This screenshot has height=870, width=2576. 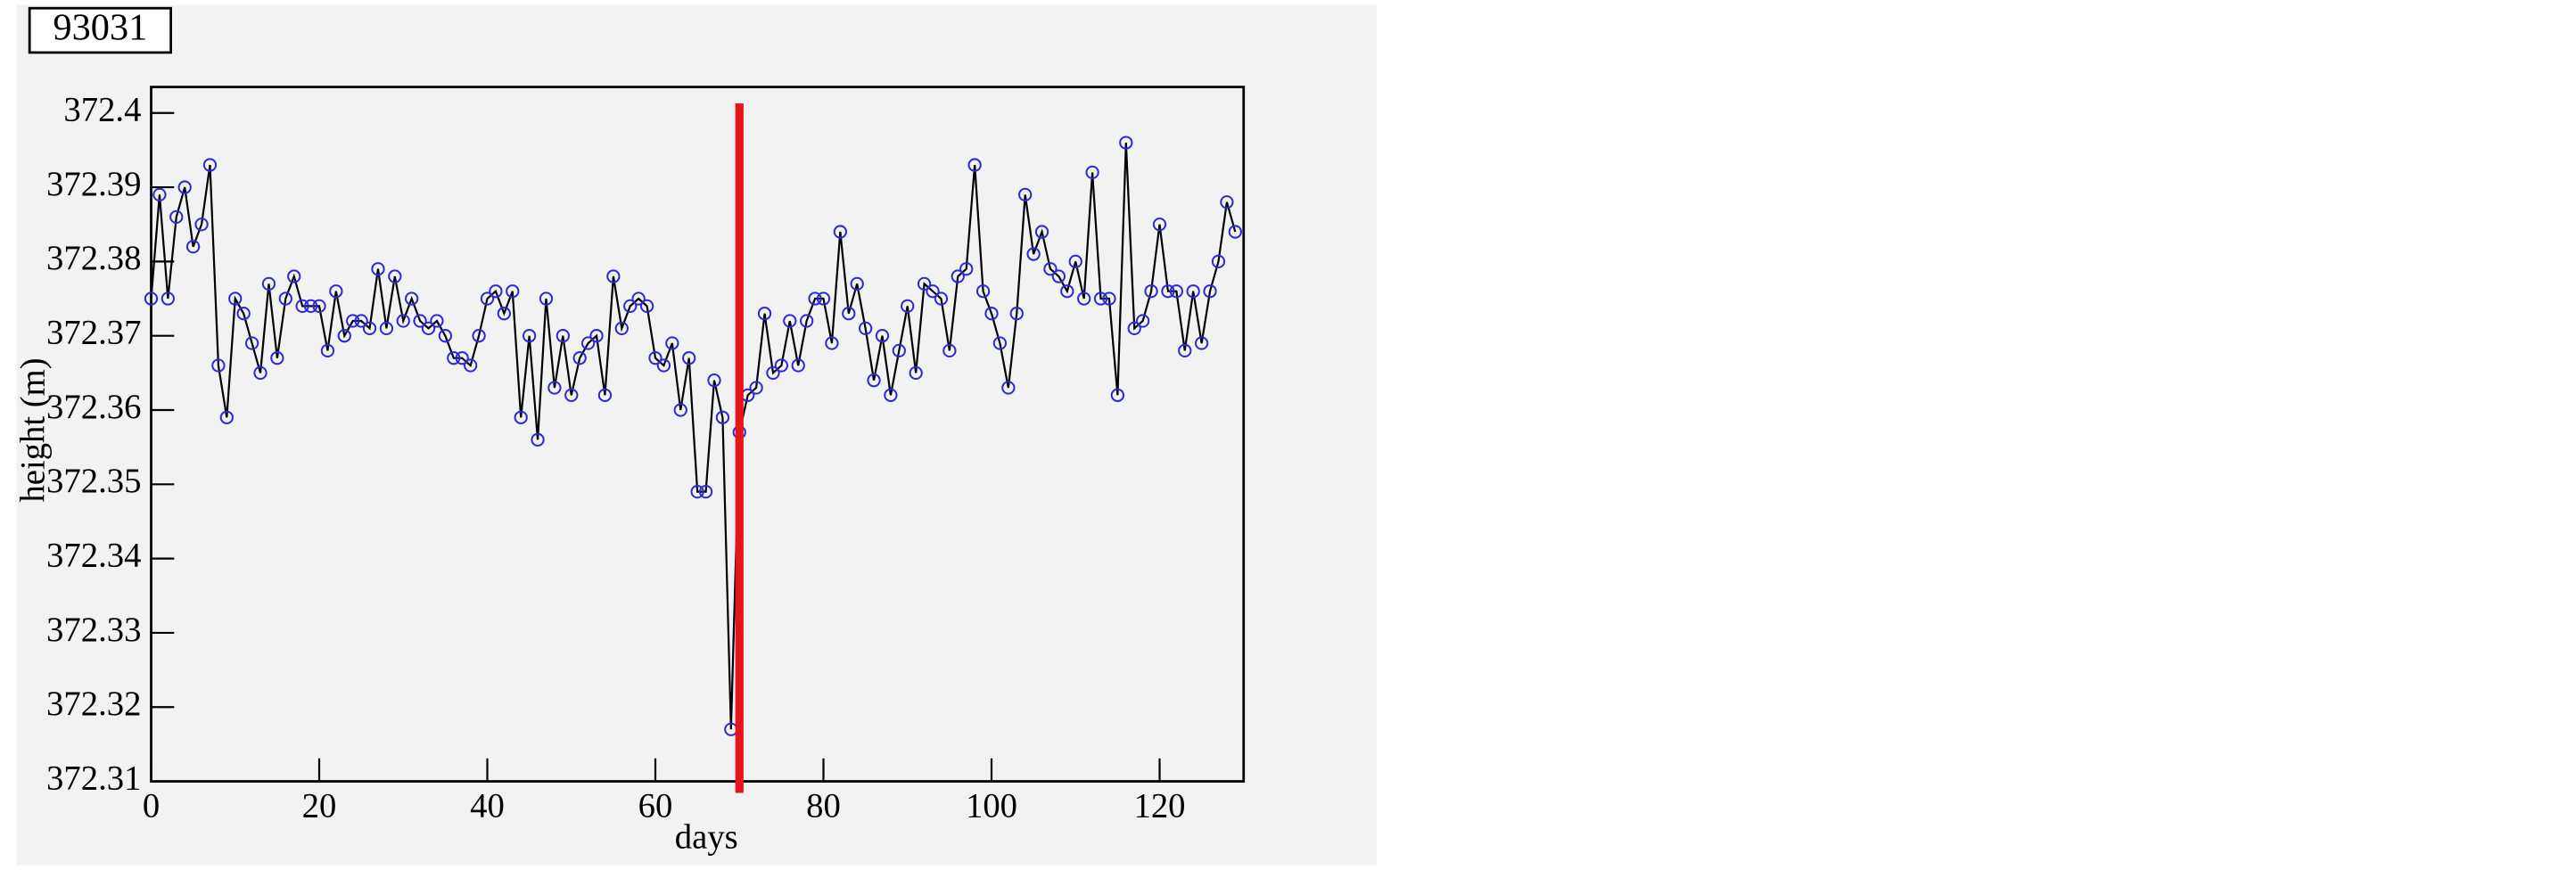 I want to click on x-tick-label: 80, so click(x=823, y=807).